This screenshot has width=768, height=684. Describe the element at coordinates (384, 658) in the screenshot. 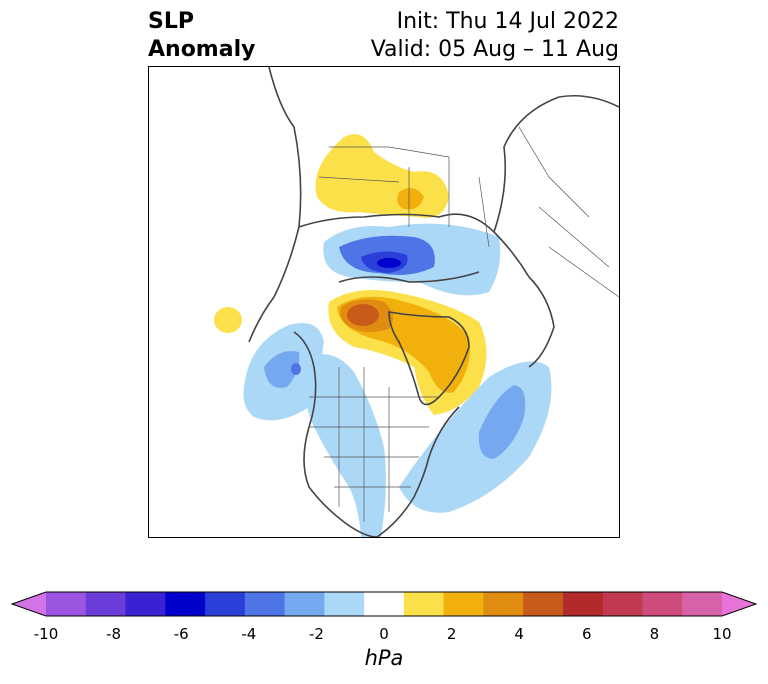

I see `colorbar-unit-label: hPa` at that location.